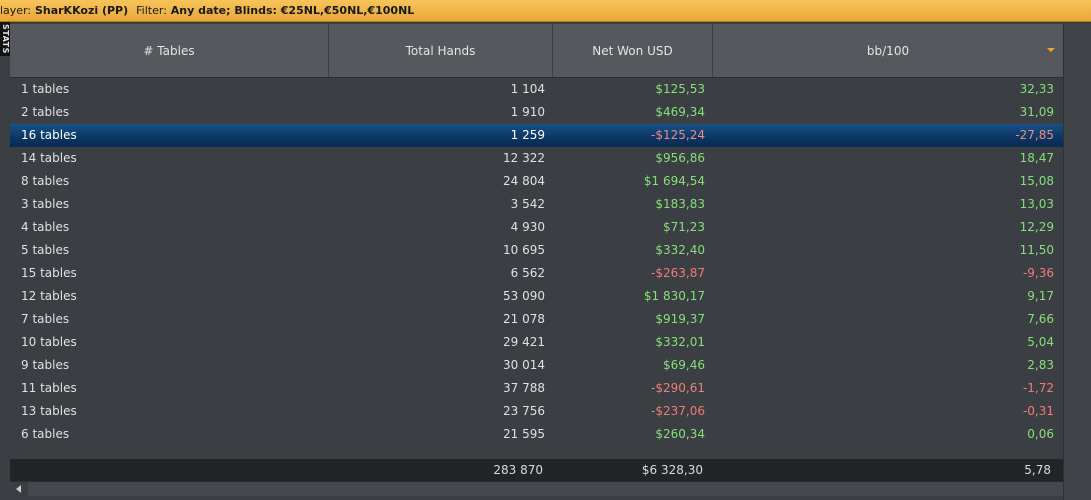 The image size is (1091, 500). Describe the element at coordinates (45, 365) in the screenshot. I see `cell-tables: 9 tables` at that location.